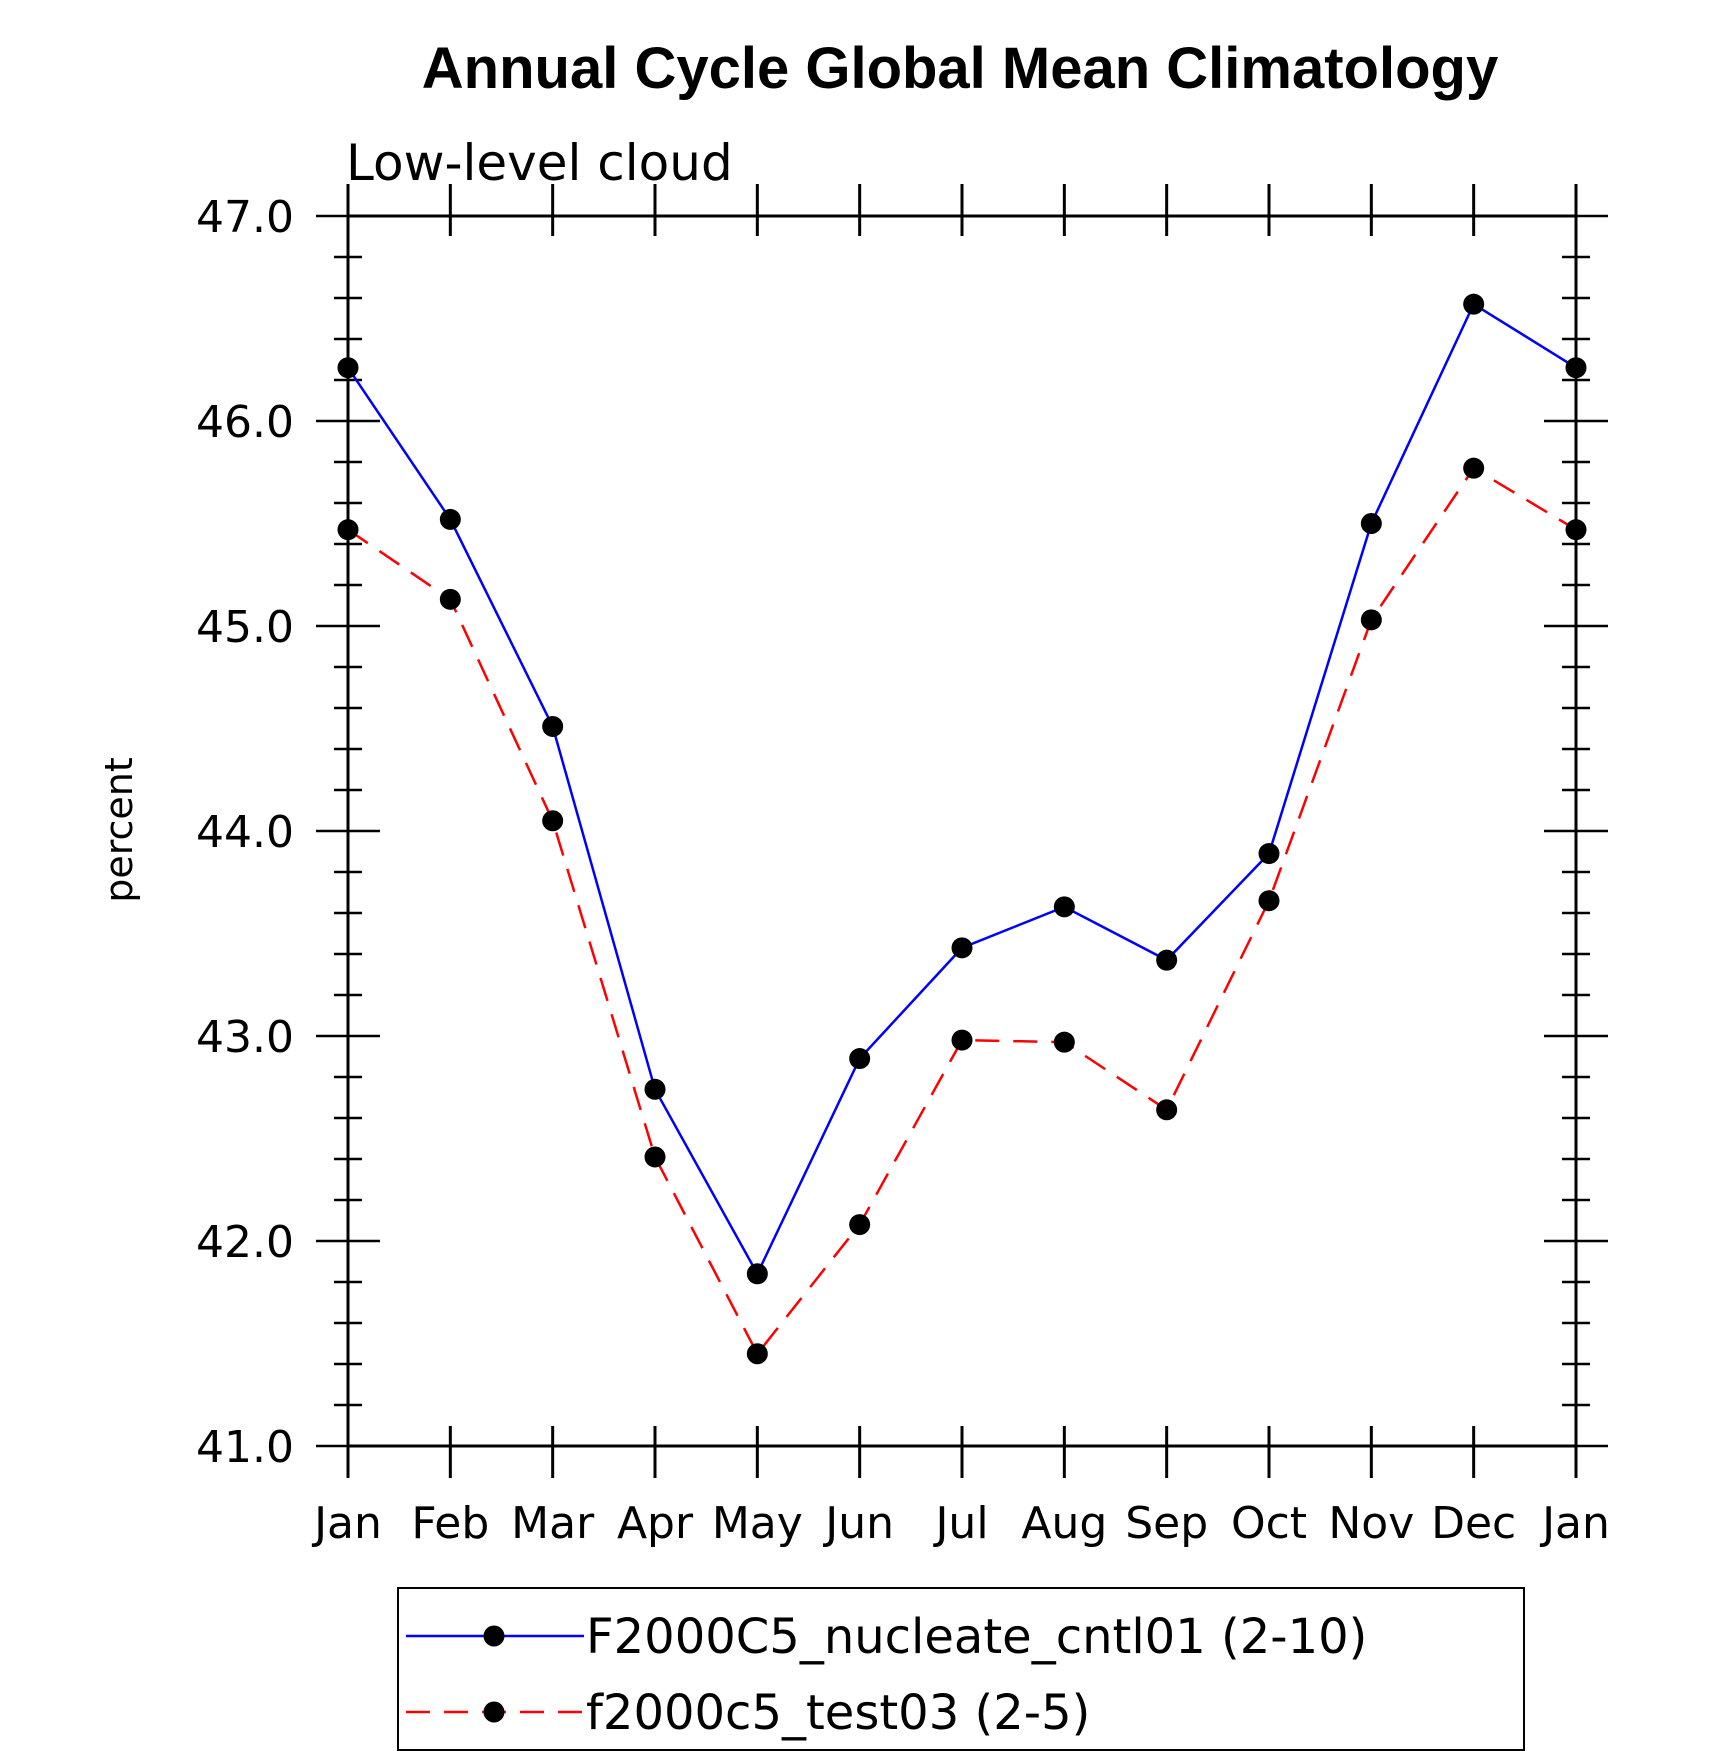 Image resolution: width=1710 pixels, height=1751 pixels. I want to click on chart-title: Annual Cycle Global Mean Climatology, so click(960, 68).